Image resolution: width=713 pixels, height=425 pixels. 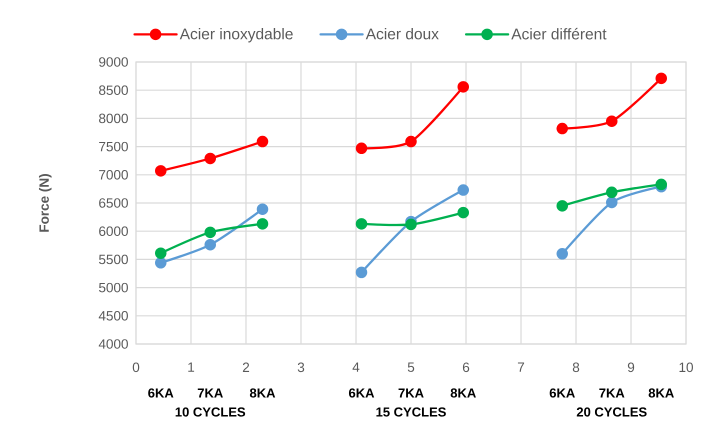 What do you see at coordinates (631, 367) in the screenshot?
I see `x-tick-label: 9` at bounding box center [631, 367].